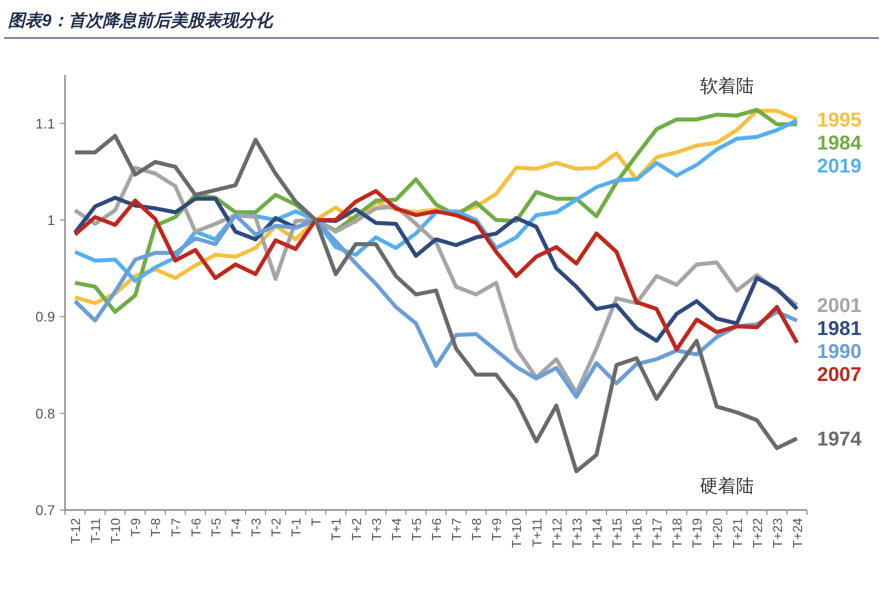 This screenshot has height=609, width=883. I want to click on x-tick-label: T+9, so click(496, 529).